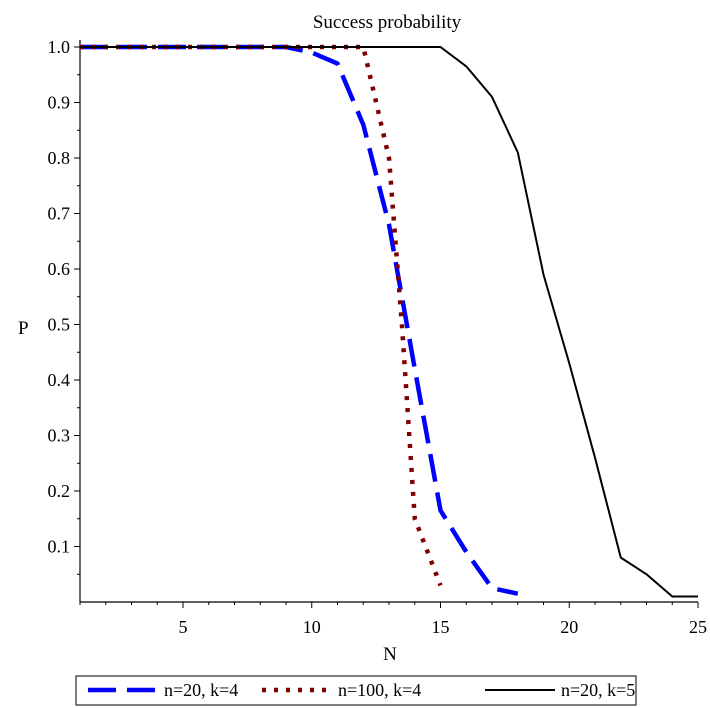 This screenshot has width=710, height=708. Describe the element at coordinates (183, 627) in the screenshot. I see `x-tick-label: 5` at that location.